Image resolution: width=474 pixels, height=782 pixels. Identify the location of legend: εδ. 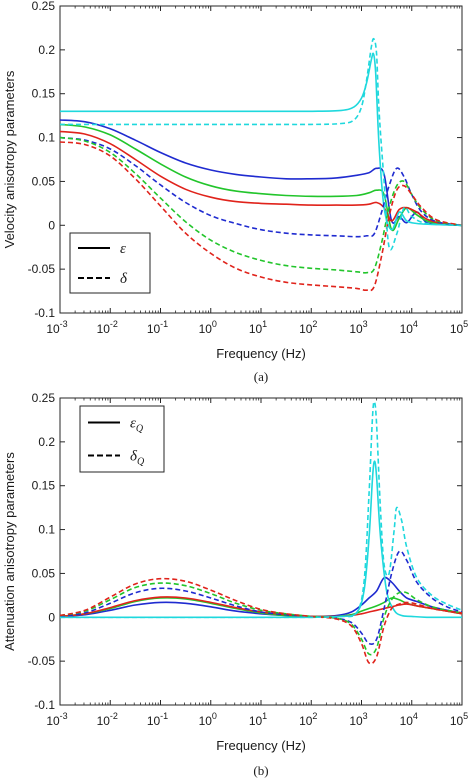
(110, 263).